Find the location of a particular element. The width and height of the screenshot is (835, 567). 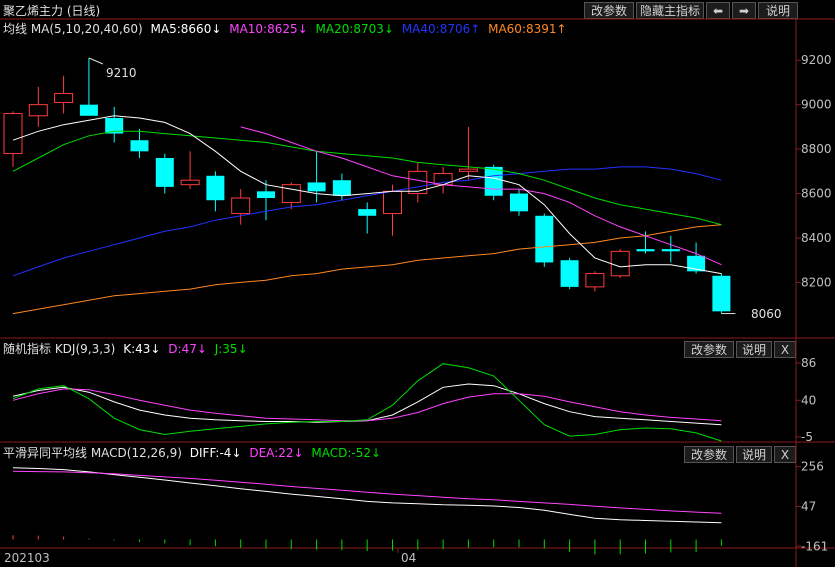

kdj-d-line is located at coordinates (367, 405).